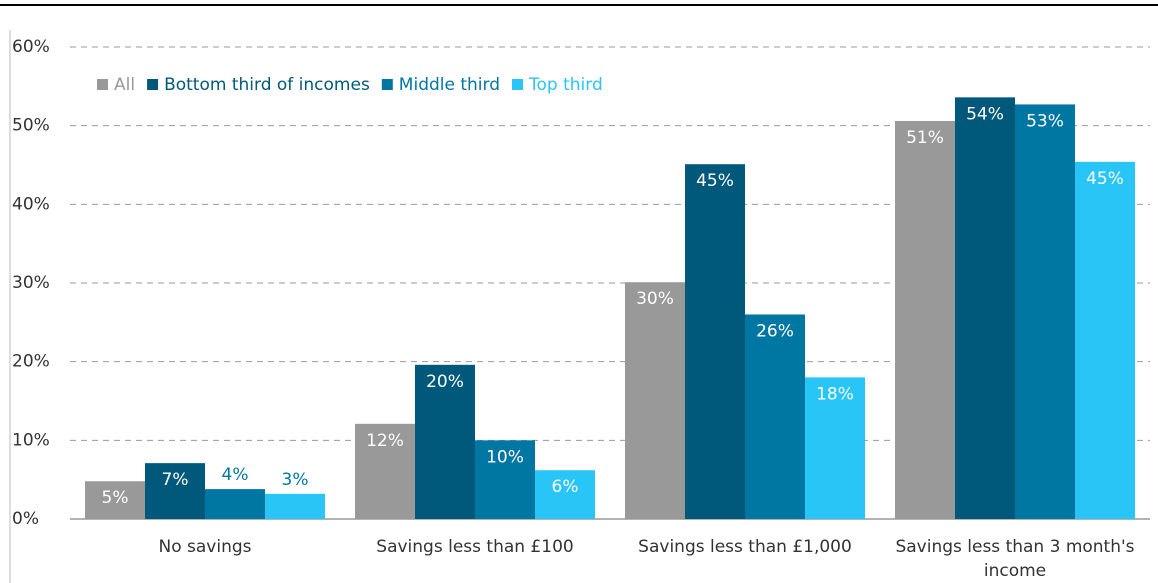  Describe the element at coordinates (385, 441) in the screenshot. I see `value-label: 12%` at that location.